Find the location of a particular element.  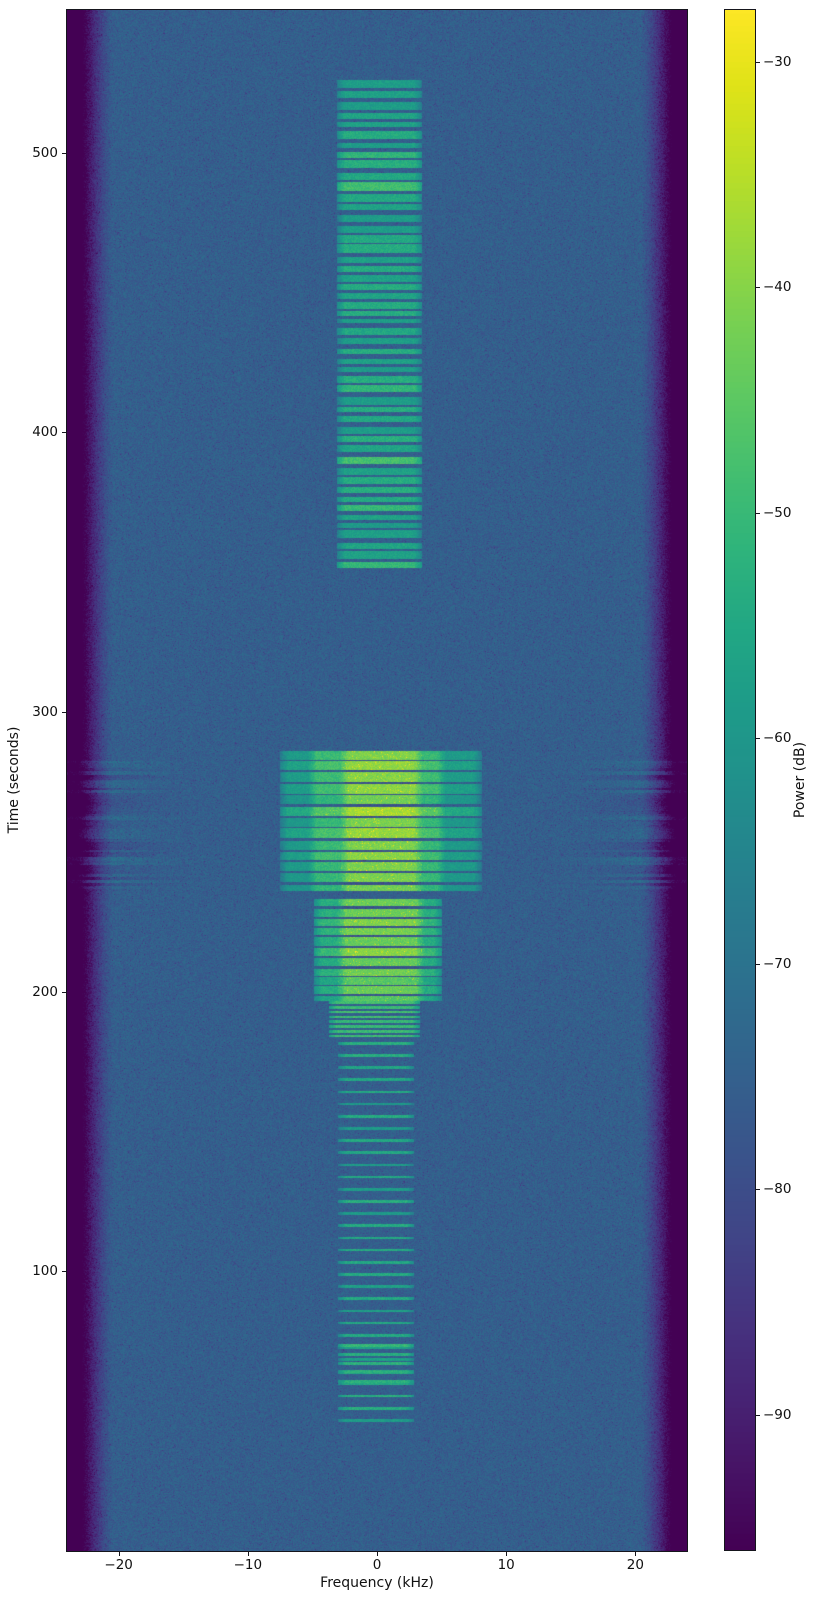

y-axis-label: Time (seconds) is located at coordinates (14, 780).